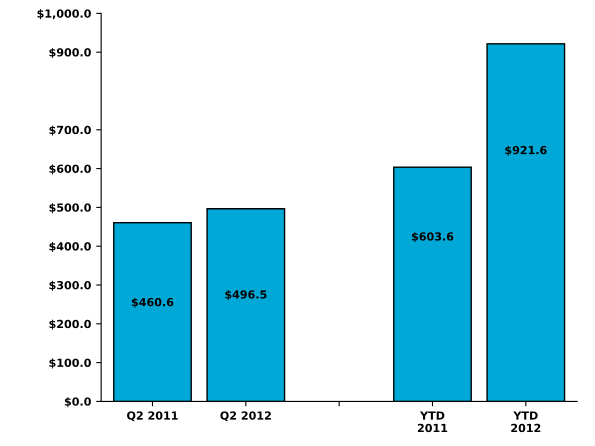 This screenshot has height=446, width=595. I want to click on data-label: $496.5, so click(245, 295).